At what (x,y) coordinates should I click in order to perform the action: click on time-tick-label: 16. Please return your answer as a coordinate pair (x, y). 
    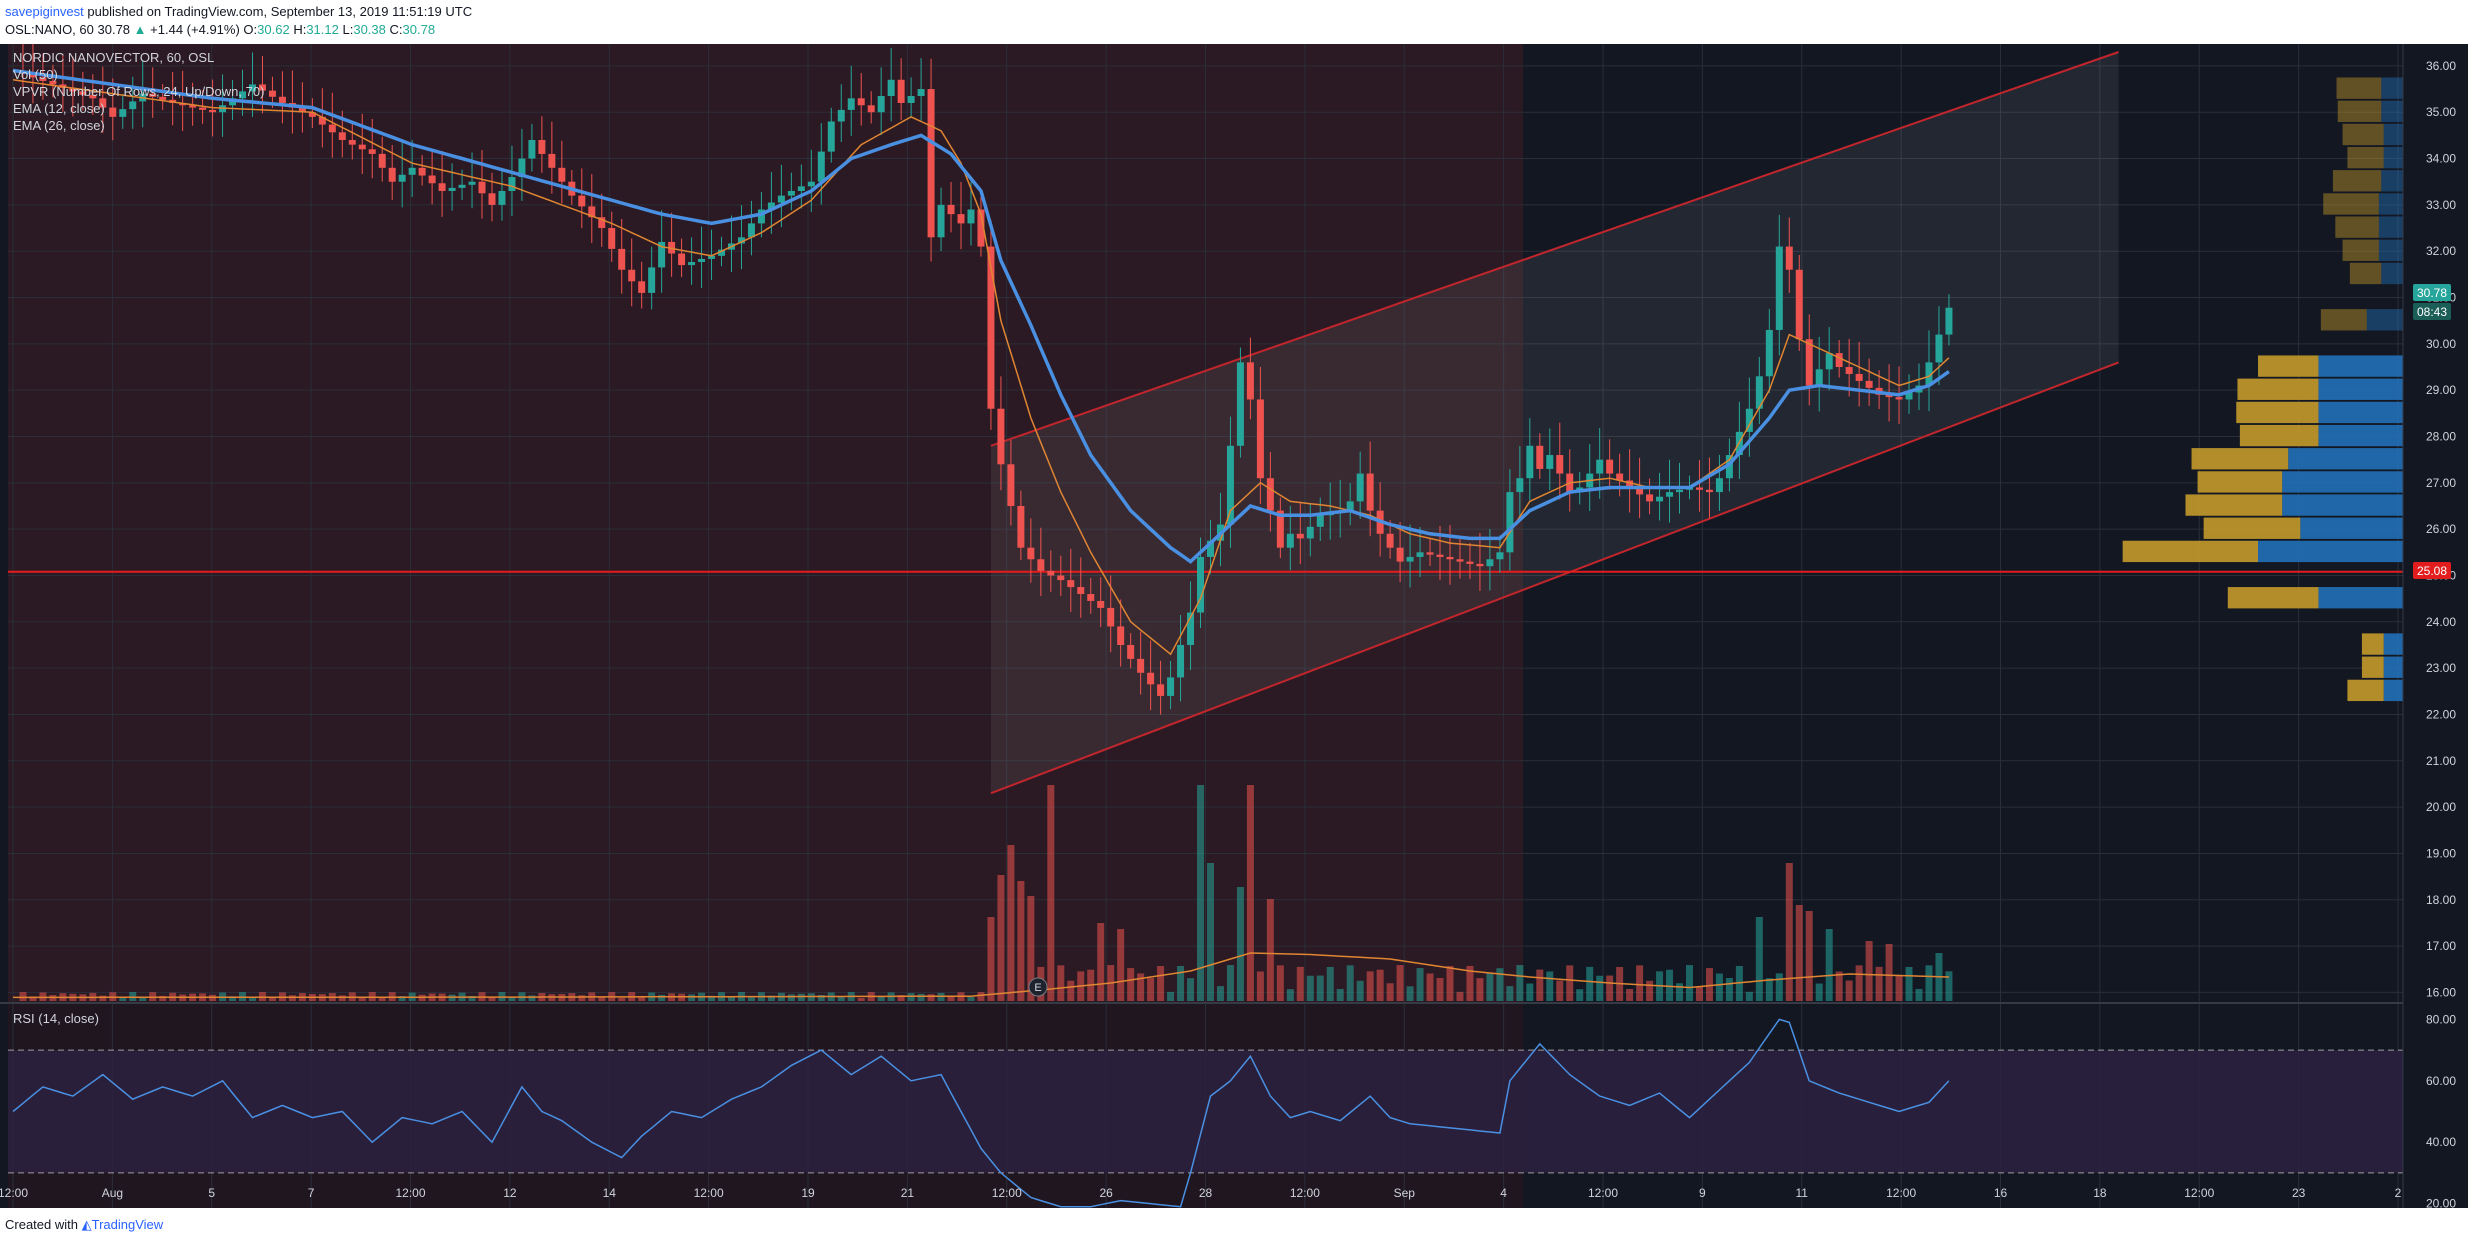
    Looking at the image, I should click on (2001, 1193).